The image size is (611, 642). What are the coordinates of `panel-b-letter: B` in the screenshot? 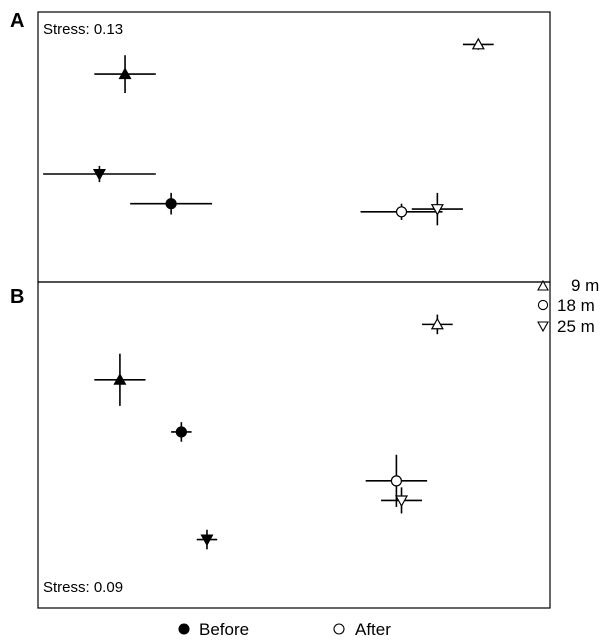 It's located at (17, 297).